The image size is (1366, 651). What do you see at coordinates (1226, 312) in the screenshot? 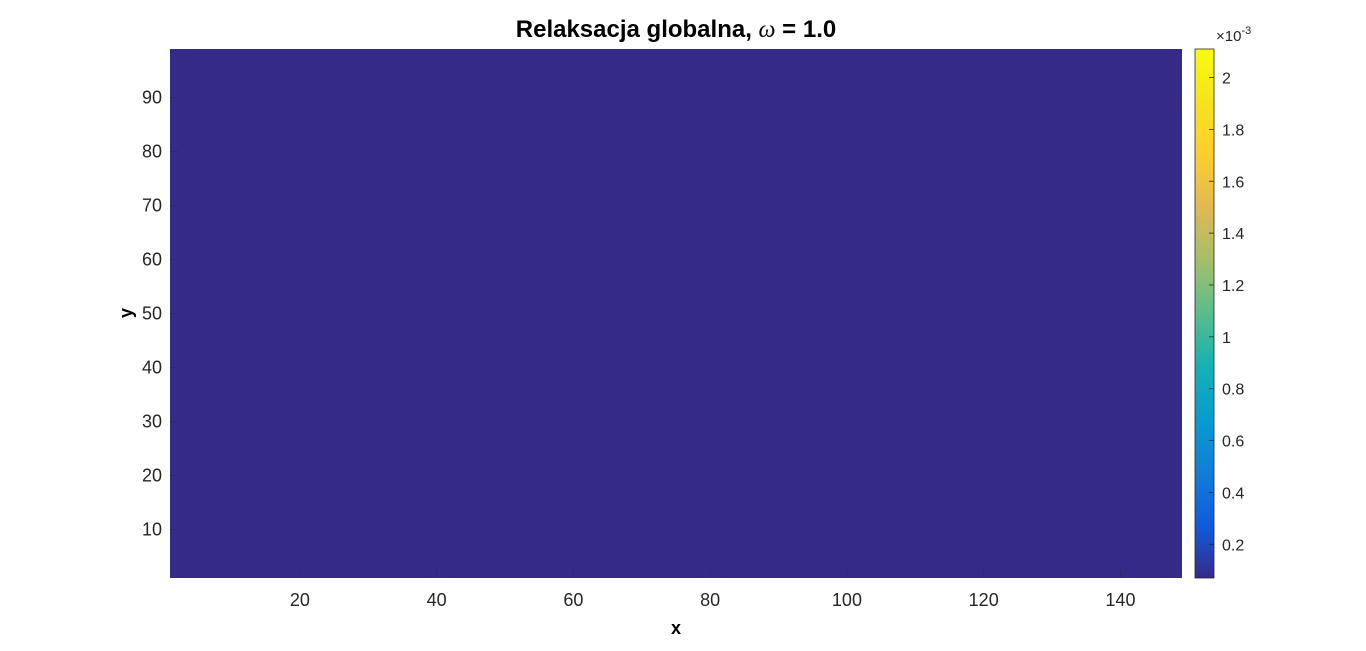
I see `colorbar-ticks: 0.2 0.4 0.6 0.8 1 1.2 1.4 1.6 1.8 2` at bounding box center [1226, 312].